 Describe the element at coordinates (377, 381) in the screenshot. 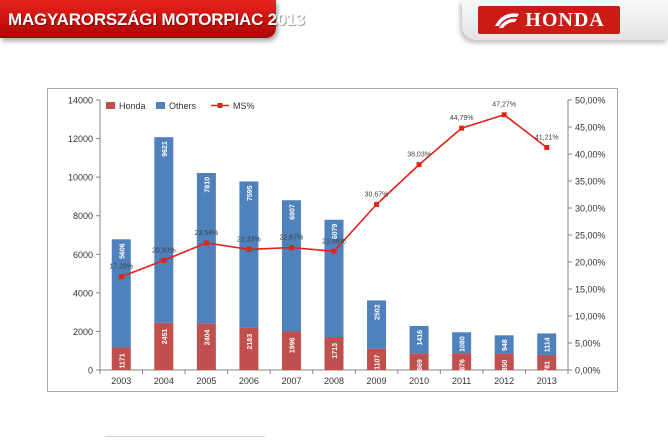

I see `x-tick-label: 2009` at that location.